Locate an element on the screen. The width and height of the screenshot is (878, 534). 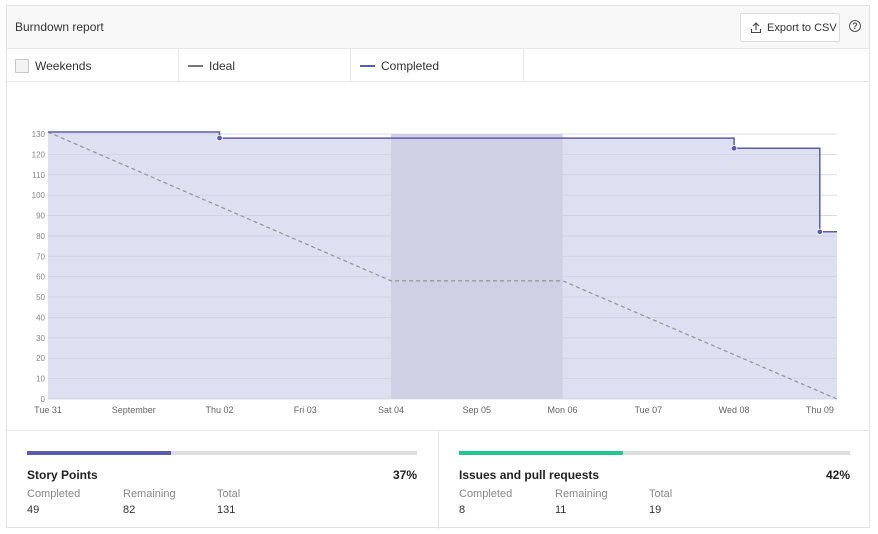
story-completed-label: Completed is located at coordinates (53, 494).